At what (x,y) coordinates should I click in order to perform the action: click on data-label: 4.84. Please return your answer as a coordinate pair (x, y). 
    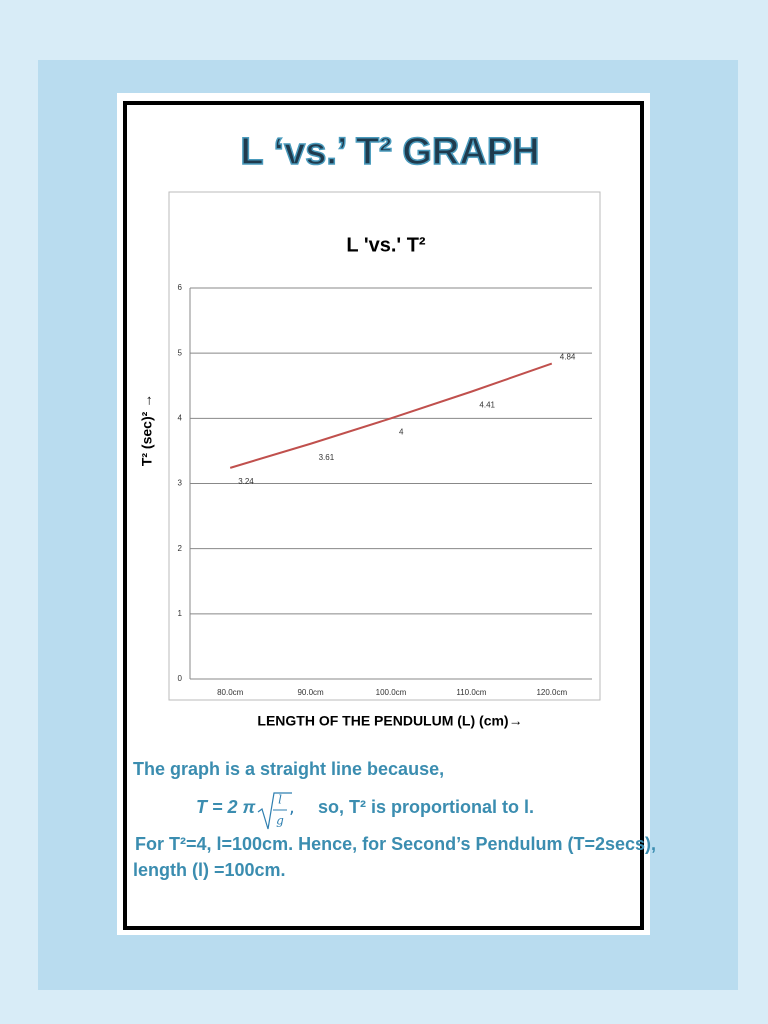
    Looking at the image, I should click on (568, 357).